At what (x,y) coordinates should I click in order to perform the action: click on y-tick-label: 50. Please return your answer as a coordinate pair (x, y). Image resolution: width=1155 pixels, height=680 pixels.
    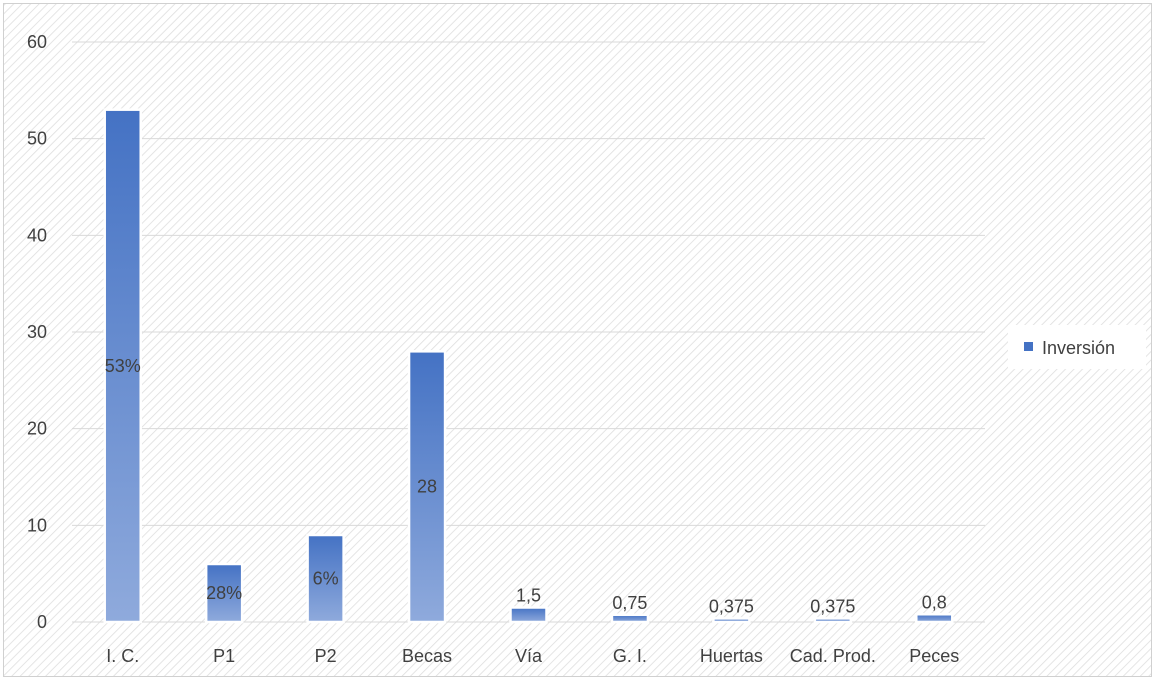
    Looking at the image, I should click on (37, 139).